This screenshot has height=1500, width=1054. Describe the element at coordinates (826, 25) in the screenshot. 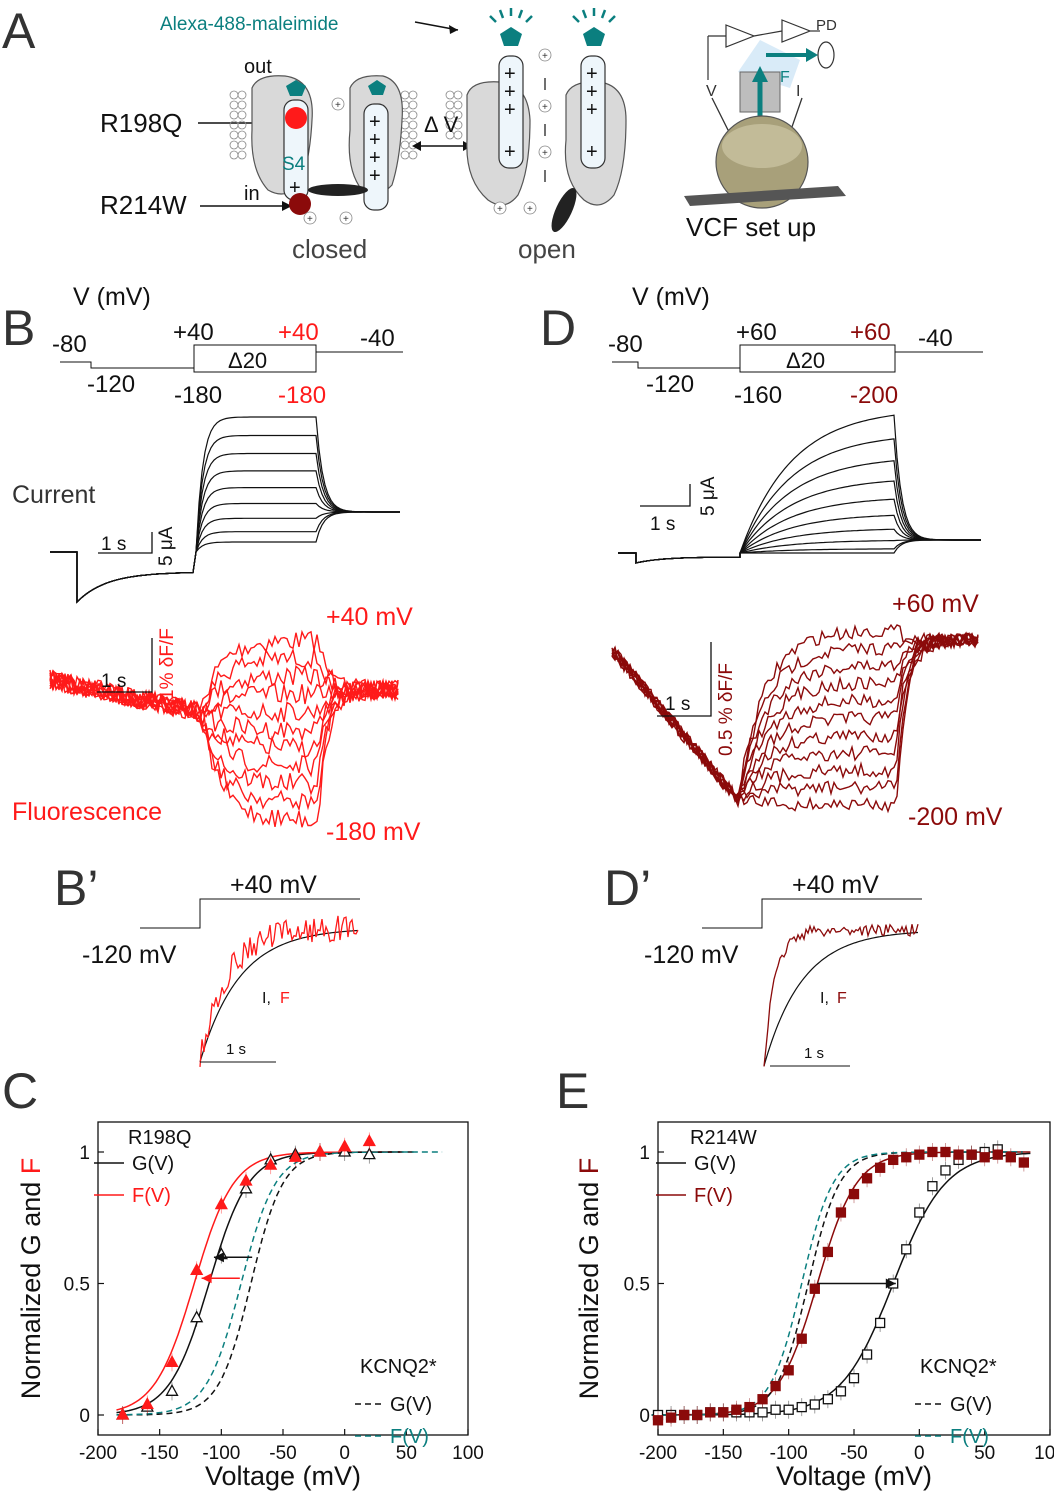

I see `pd-label: PD` at that location.